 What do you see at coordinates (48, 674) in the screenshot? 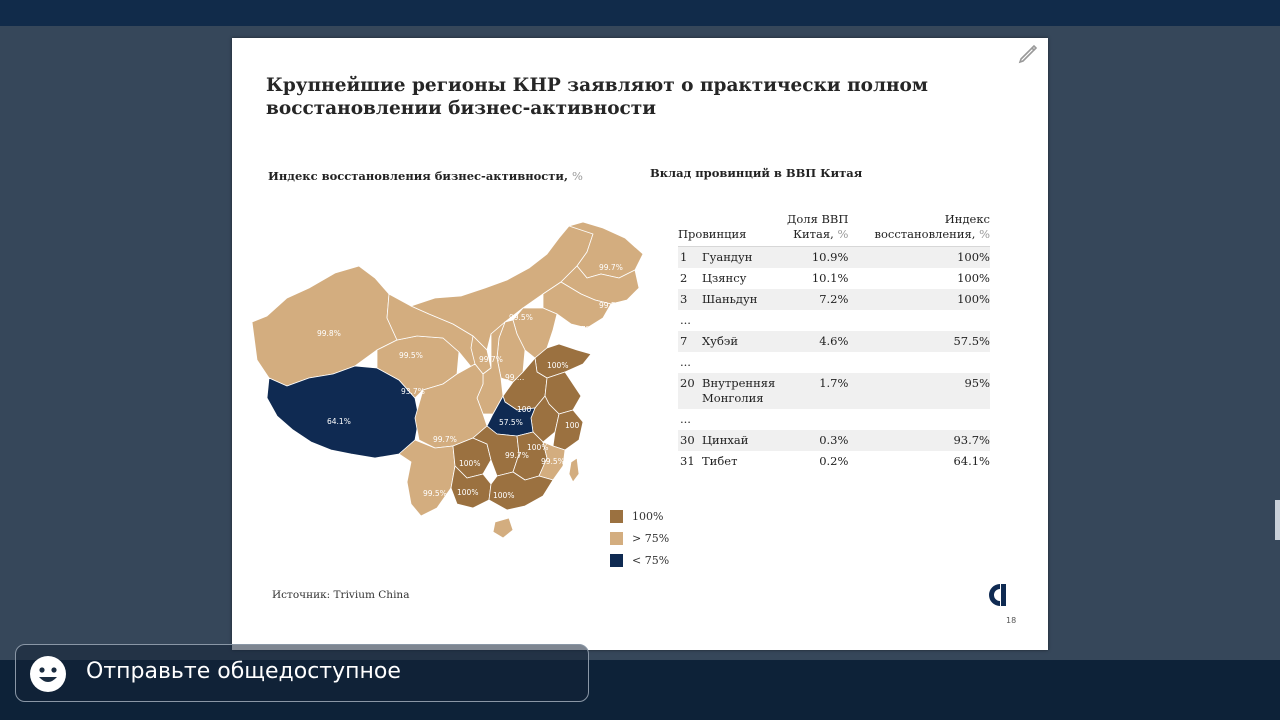
I see `smiley-icon` at bounding box center [48, 674].